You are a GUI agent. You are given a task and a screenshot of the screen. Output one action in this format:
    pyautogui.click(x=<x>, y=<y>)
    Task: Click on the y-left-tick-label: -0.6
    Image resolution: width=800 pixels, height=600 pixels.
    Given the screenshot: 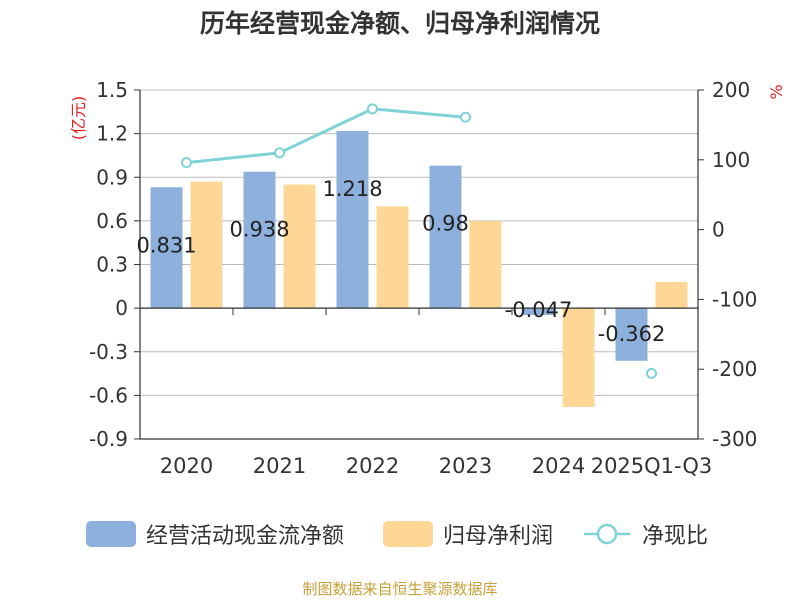 What is the action you would take?
    pyautogui.click(x=108, y=395)
    